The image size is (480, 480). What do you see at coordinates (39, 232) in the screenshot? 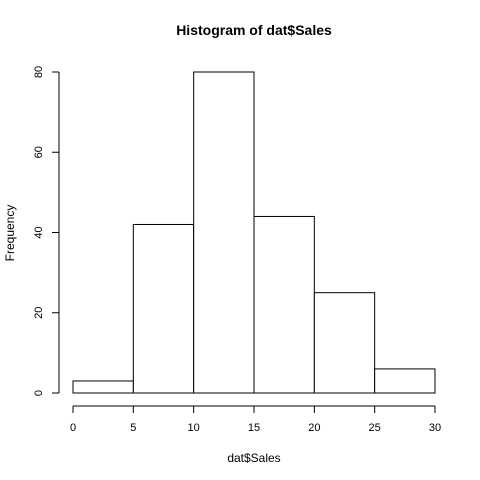
I see `y-tick-label-2: 40` at bounding box center [39, 232].